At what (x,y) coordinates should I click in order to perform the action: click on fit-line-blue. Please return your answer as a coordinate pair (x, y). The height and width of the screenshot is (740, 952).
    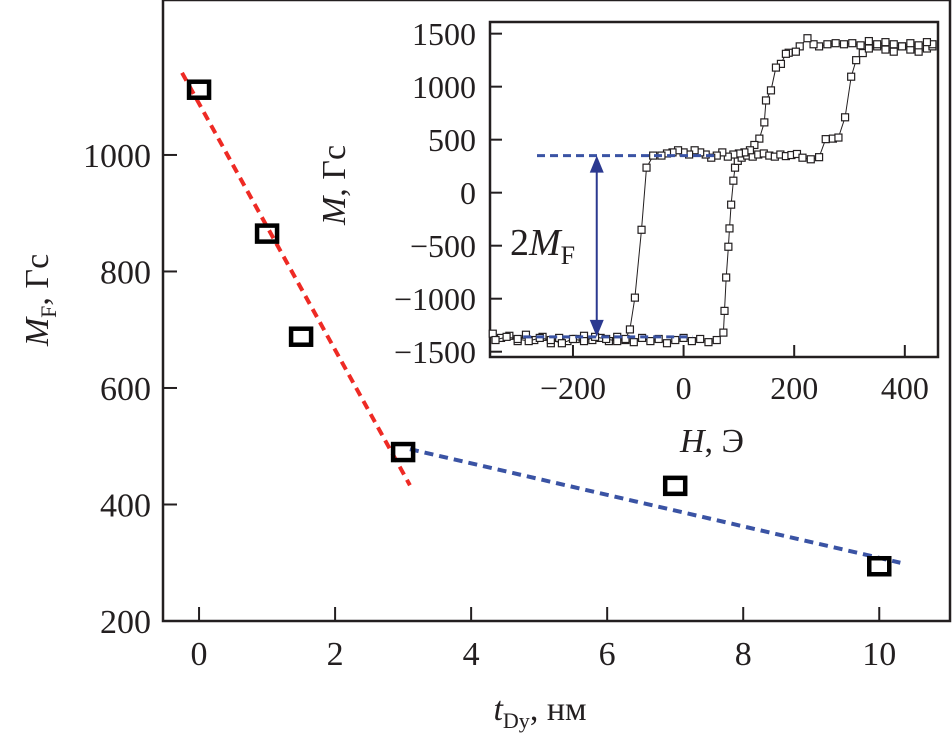
    Looking at the image, I should click on (655, 506).